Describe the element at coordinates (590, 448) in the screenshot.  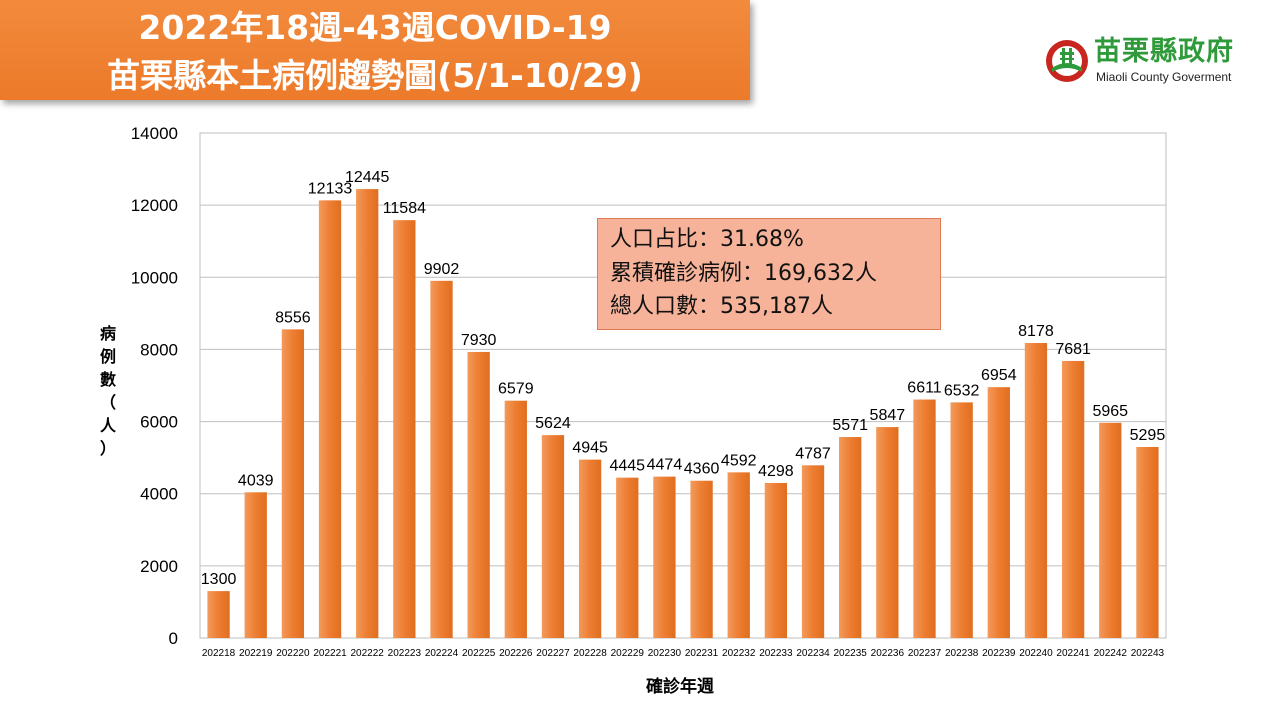
I see `data-label: 4945` at that location.